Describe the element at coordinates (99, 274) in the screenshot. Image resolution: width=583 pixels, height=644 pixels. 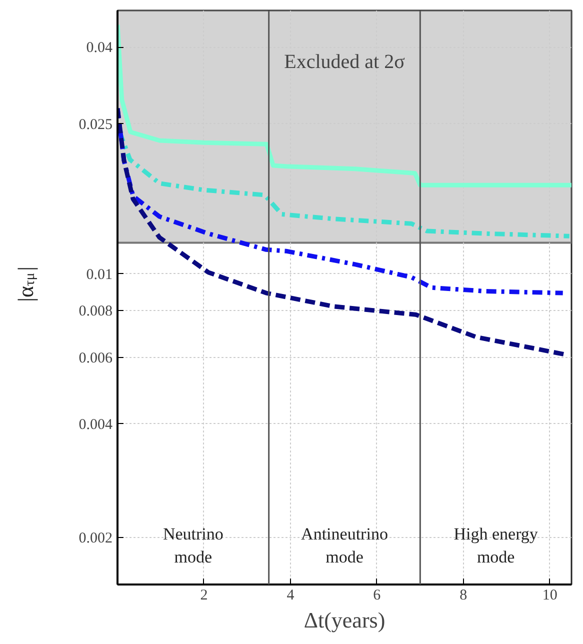
I see `y-tick-label: 0.01` at that location.